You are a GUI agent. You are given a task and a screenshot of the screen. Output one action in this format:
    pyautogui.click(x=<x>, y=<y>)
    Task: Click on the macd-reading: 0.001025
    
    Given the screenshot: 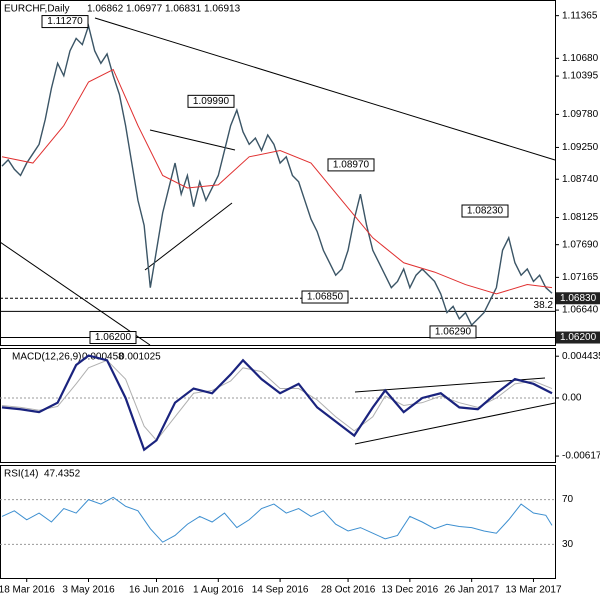 What is the action you would take?
    pyautogui.click(x=140, y=357)
    